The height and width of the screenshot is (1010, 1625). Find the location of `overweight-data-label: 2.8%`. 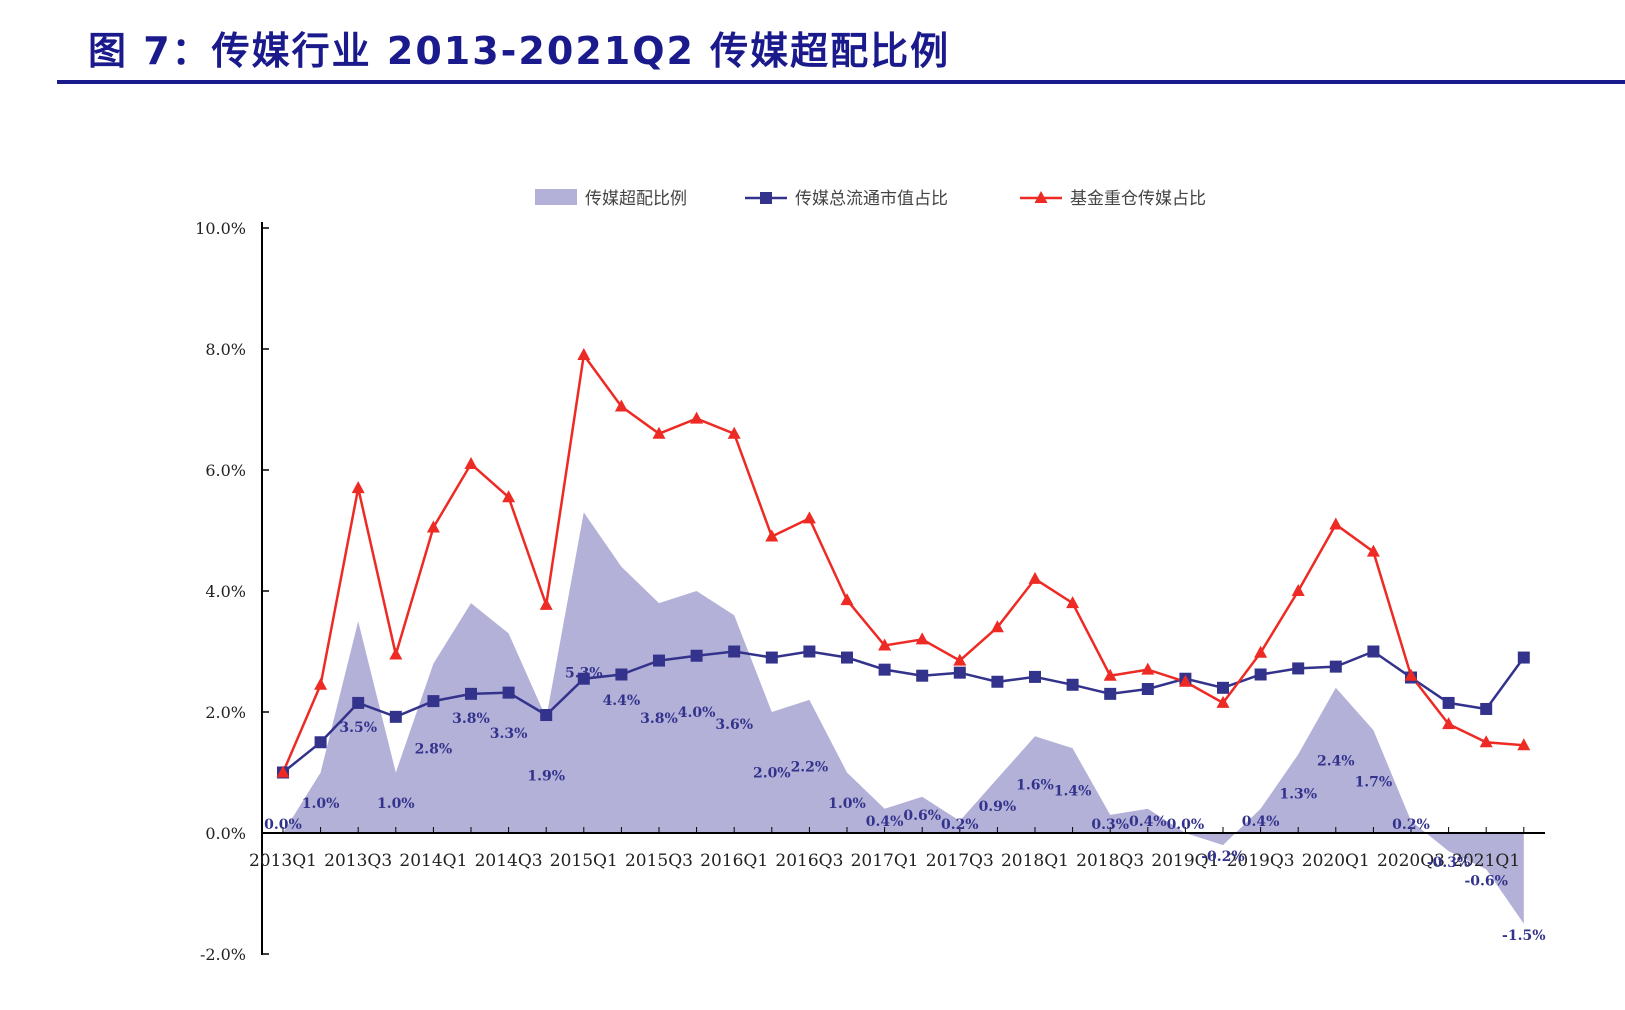

overweight-data-label: 2.8% is located at coordinates (434, 749).